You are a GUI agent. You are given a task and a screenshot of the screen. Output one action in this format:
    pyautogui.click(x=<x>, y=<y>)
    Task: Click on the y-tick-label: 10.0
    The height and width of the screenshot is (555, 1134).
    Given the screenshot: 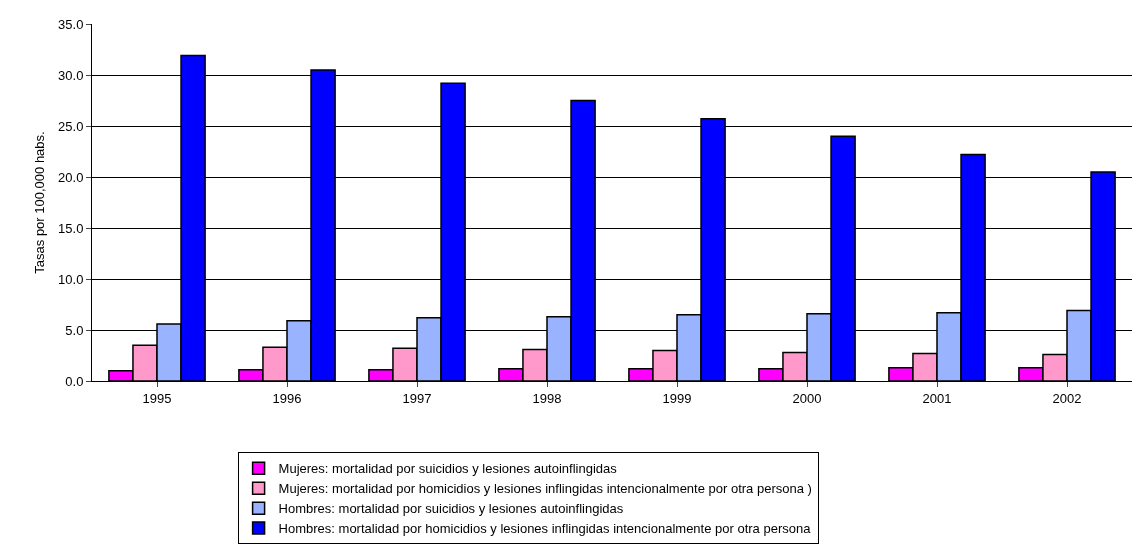 What is the action you would take?
    pyautogui.click(x=71, y=279)
    